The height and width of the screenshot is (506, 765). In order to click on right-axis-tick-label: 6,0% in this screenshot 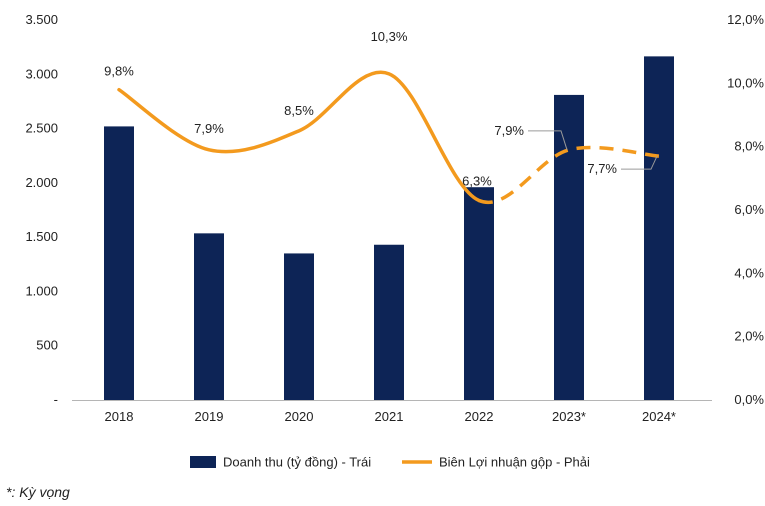, I will do `click(749, 209)`.